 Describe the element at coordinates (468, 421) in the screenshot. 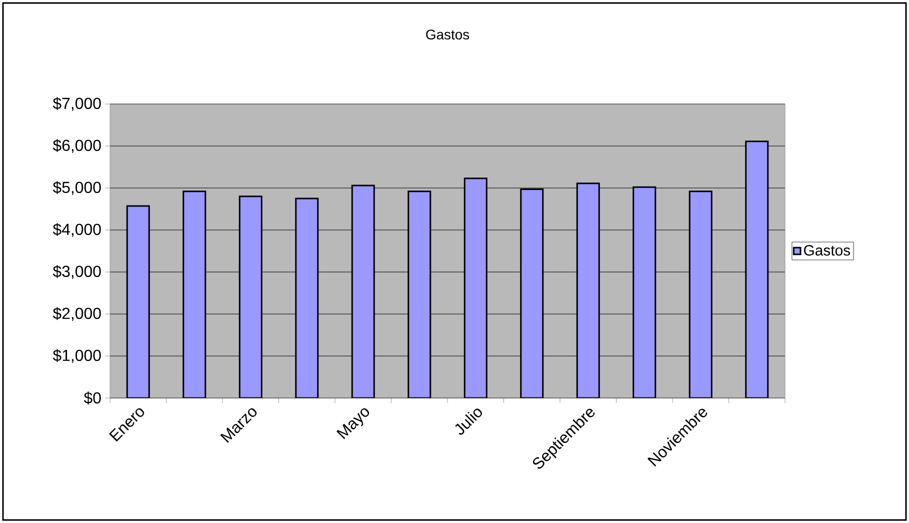

I see `x-tick-label: Julio` at that location.